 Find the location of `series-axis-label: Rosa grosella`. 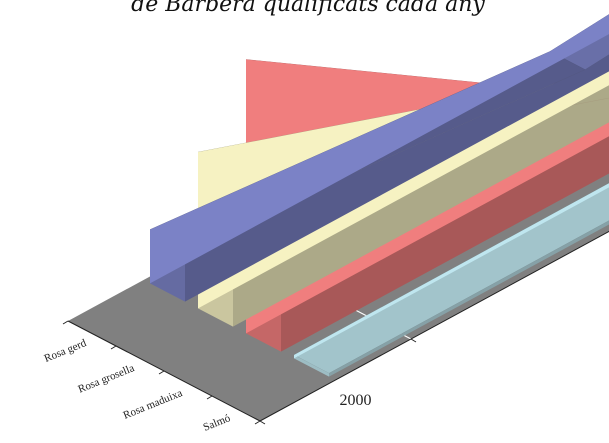

series-axis-label: Rosa grosella is located at coordinates (106, 378).